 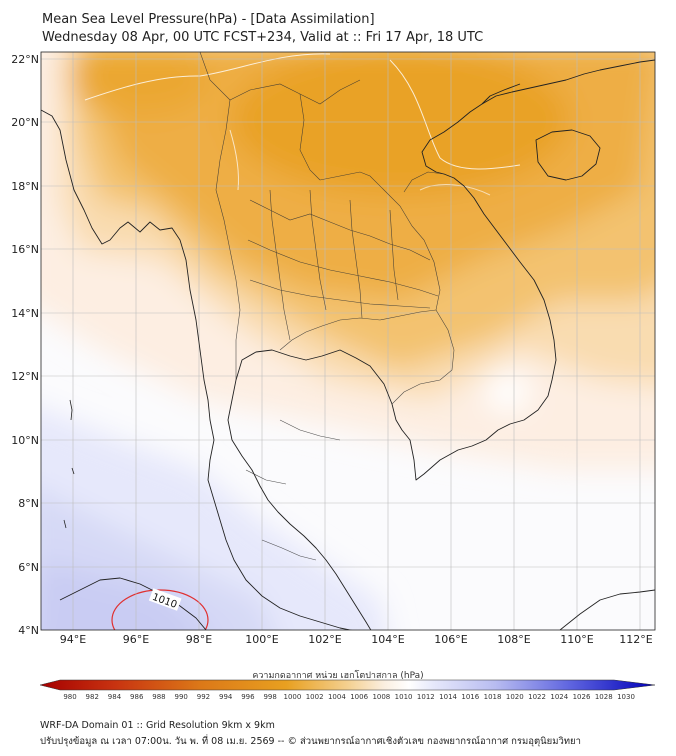 I want to click on colorbar-tick-label: 1002, so click(x=315, y=696).